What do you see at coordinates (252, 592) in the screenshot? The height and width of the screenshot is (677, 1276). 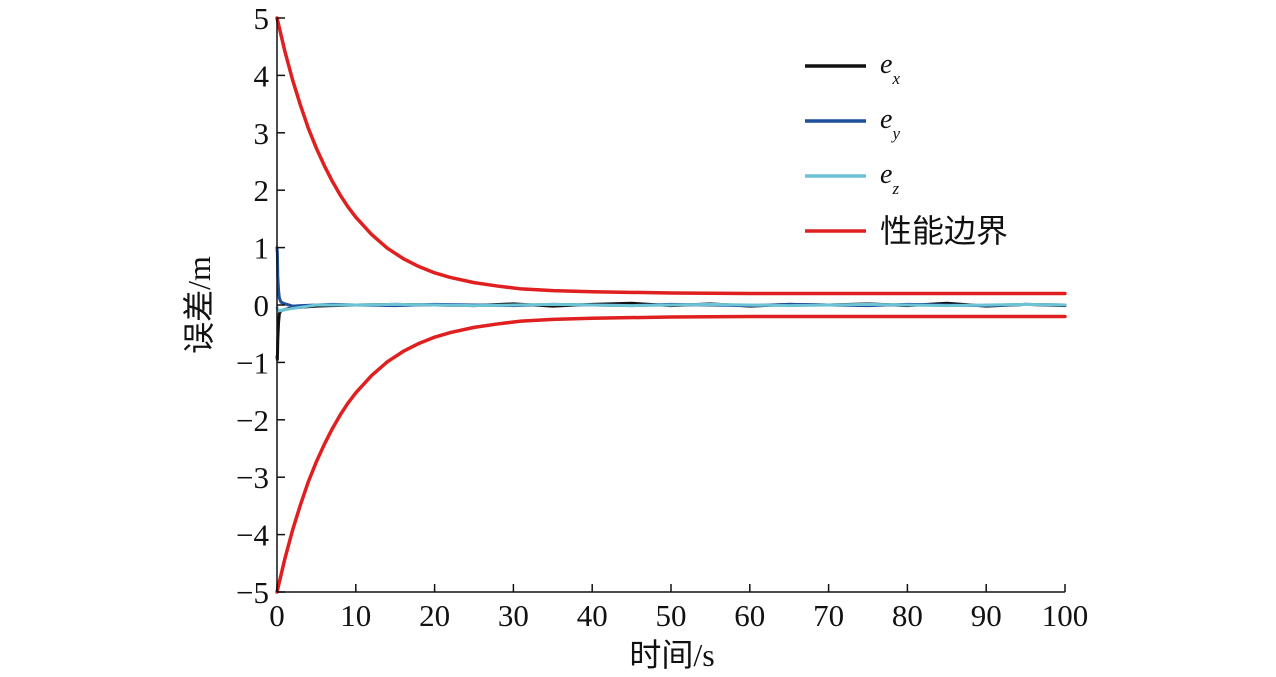 I see `y-tick-label: −5` at bounding box center [252, 592].